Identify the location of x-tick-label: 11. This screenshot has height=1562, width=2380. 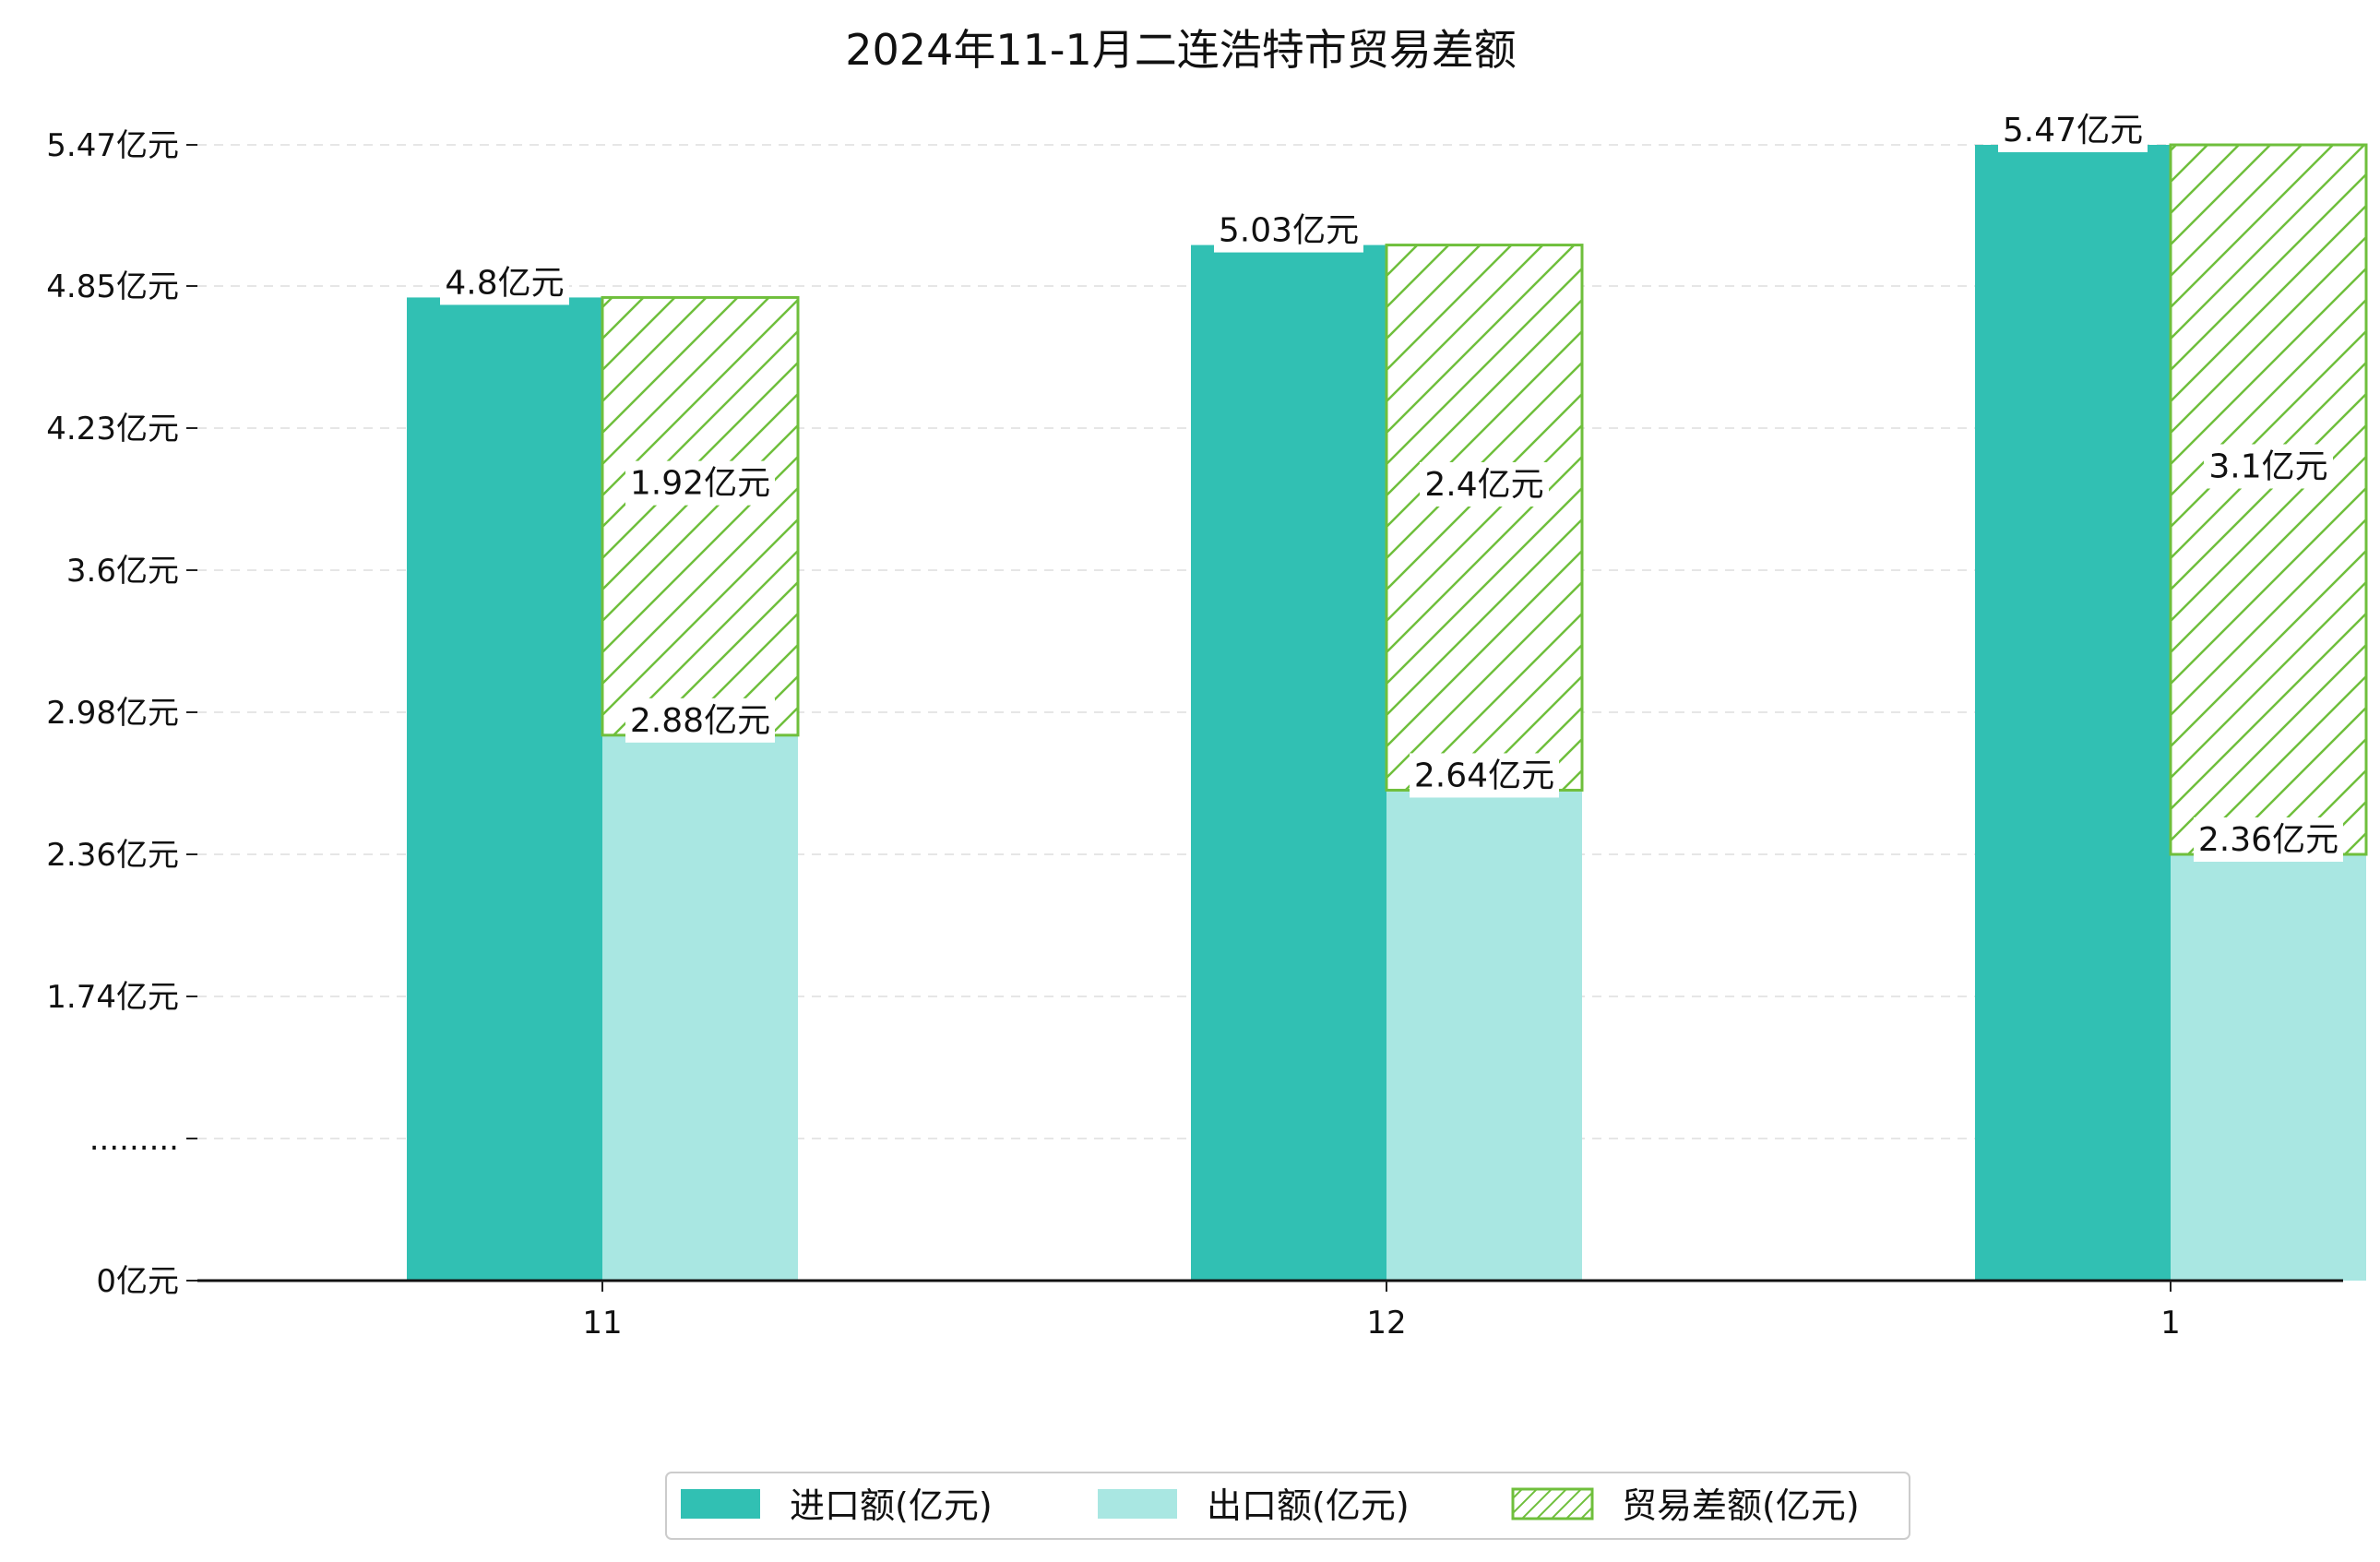
(602, 1323).